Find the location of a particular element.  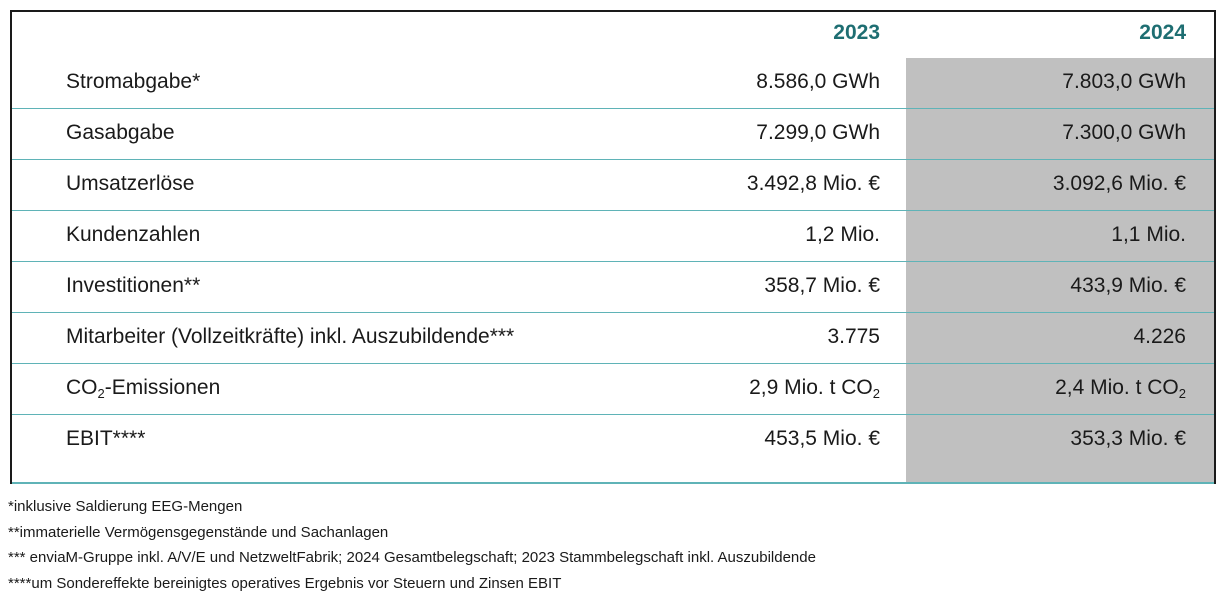

row-label: Investitionen** is located at coordinates (133, 285).